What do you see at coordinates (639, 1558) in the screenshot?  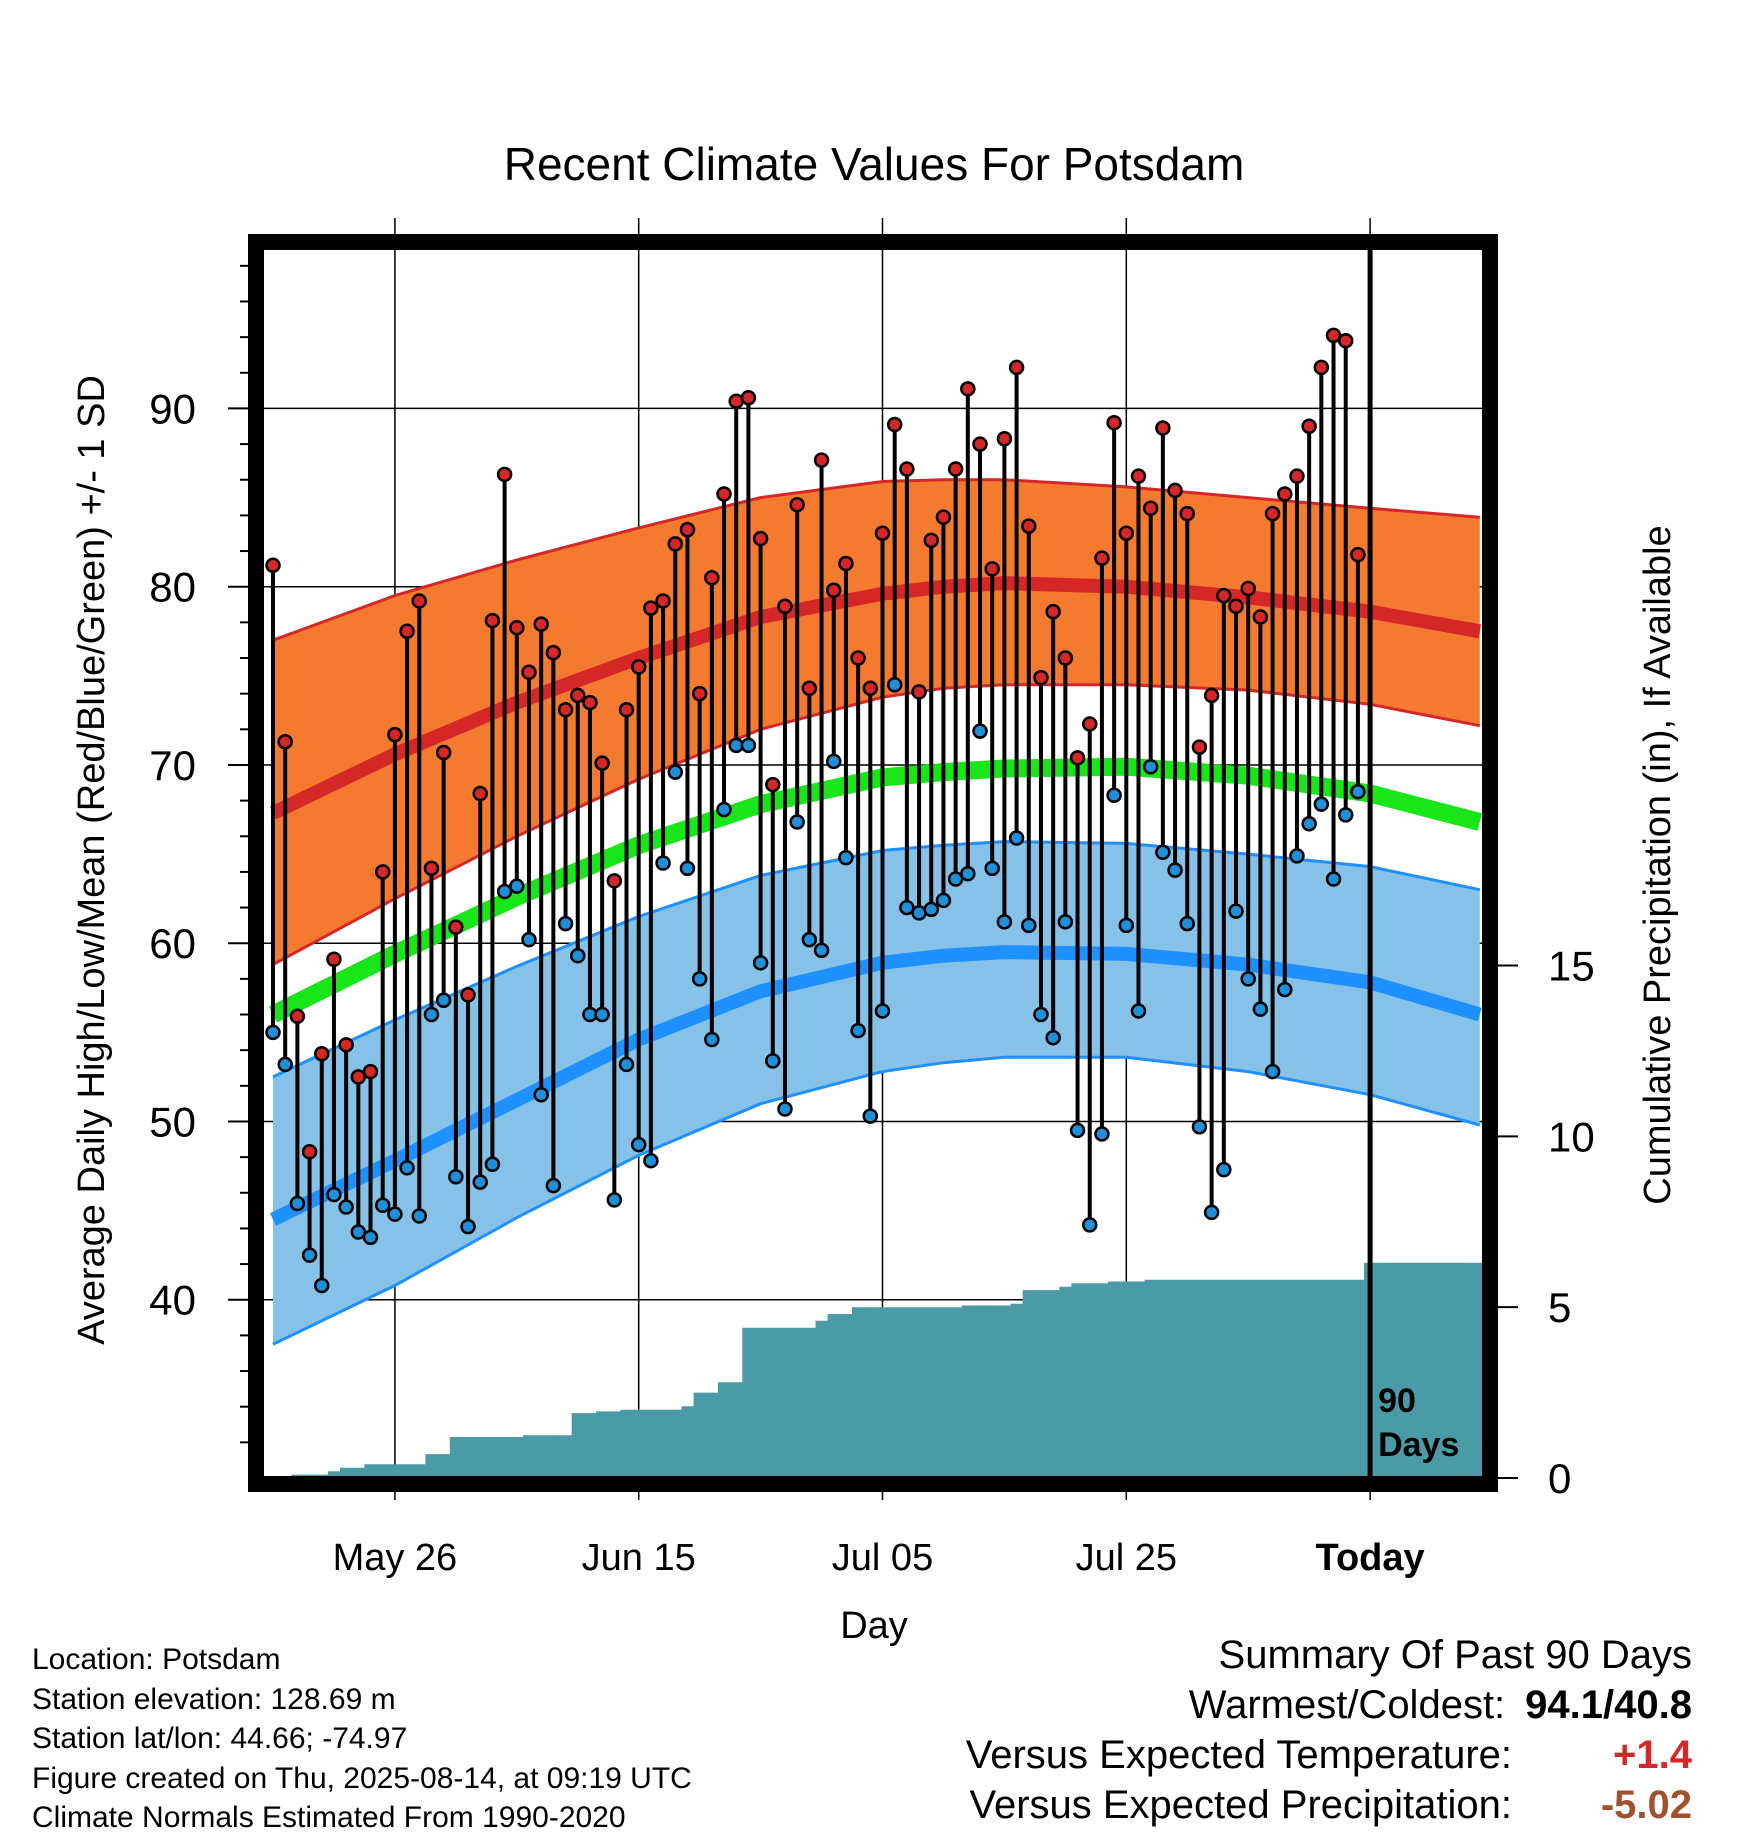 I see `x-tick-label: Jun 15` at bounding box center [639, 1558].